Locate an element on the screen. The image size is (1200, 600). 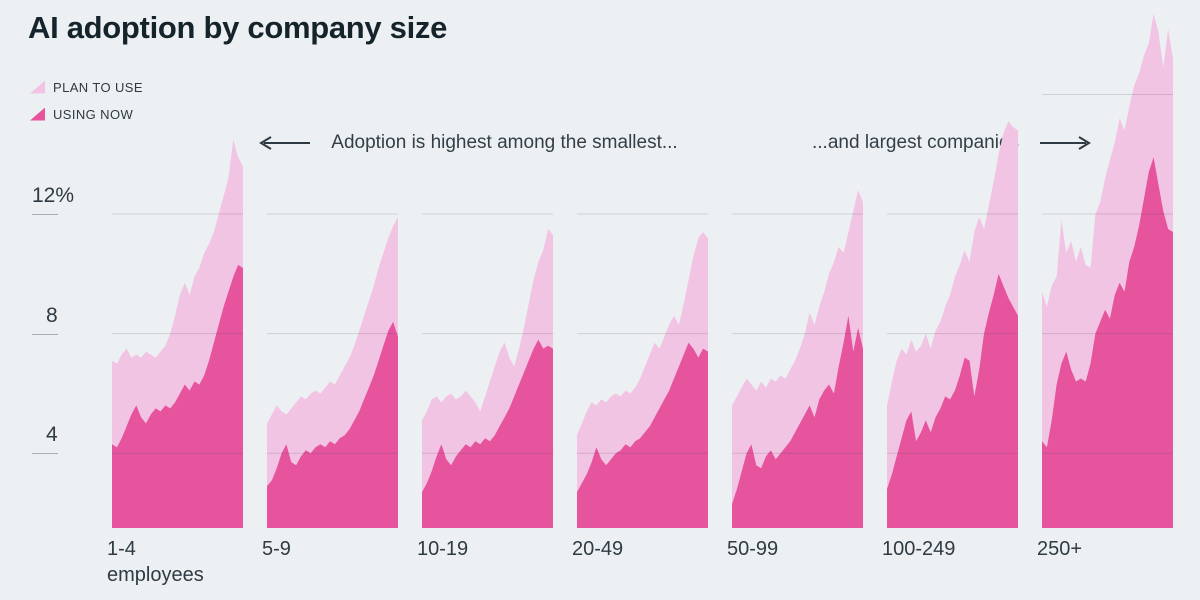
legend-item-using-now: USING NOW is located at coordinates (86, 114).